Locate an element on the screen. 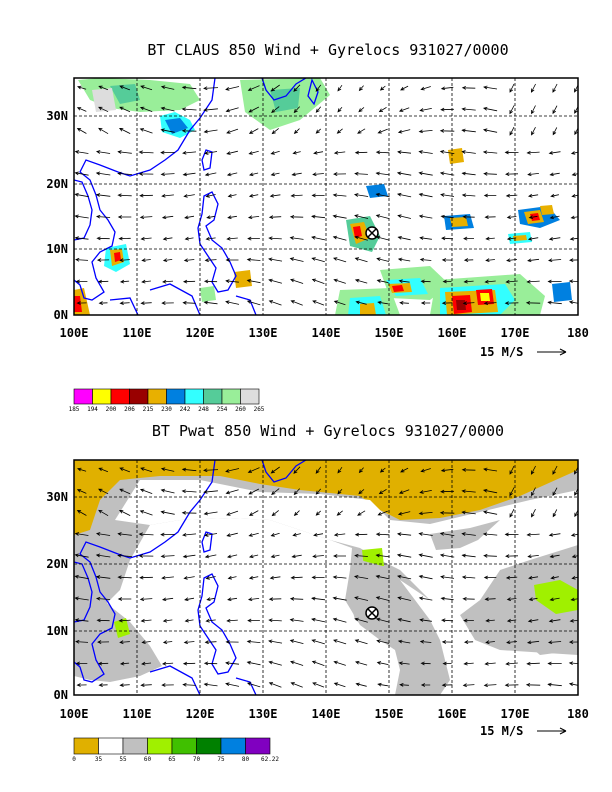 The width and height of the screenshot is (612, 792). vector-key-label: 15 M/S is located at coordinates (501, 352).